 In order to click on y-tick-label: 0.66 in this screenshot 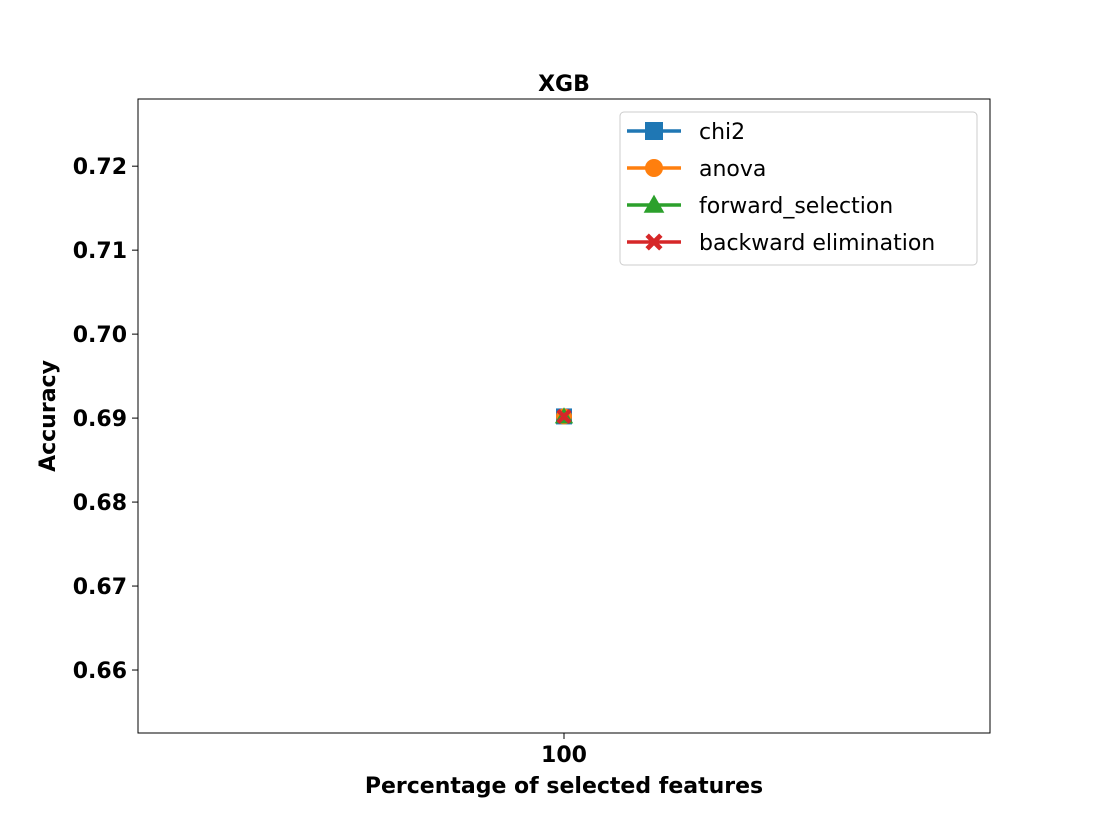, I will do `click(100, 671)`.